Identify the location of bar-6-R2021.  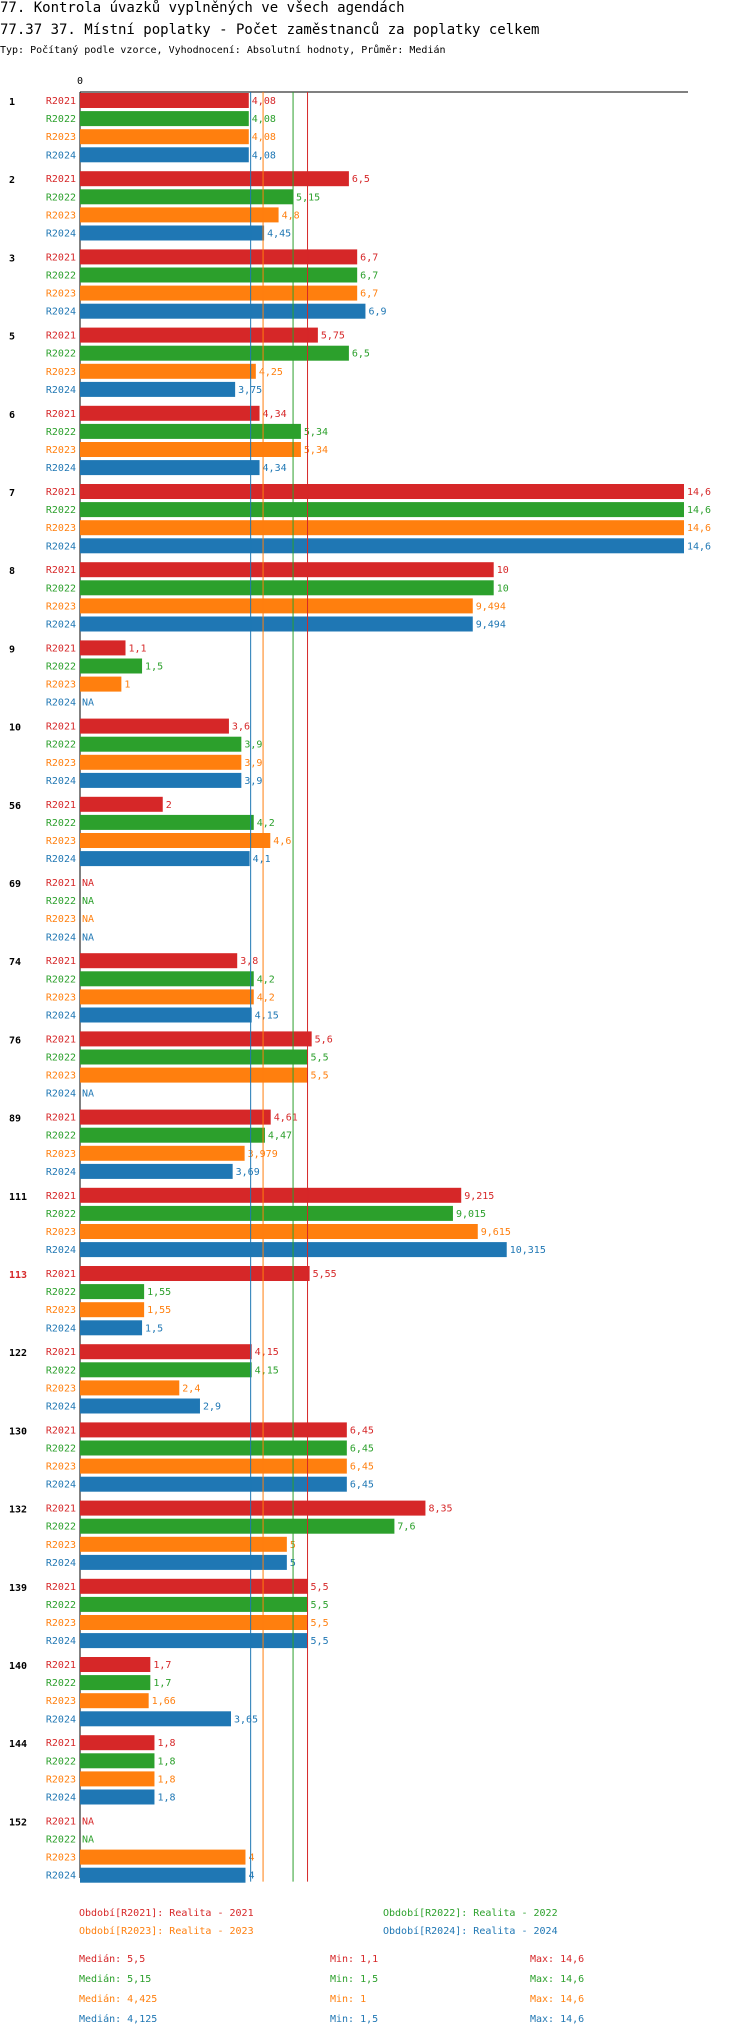
(170, 413).